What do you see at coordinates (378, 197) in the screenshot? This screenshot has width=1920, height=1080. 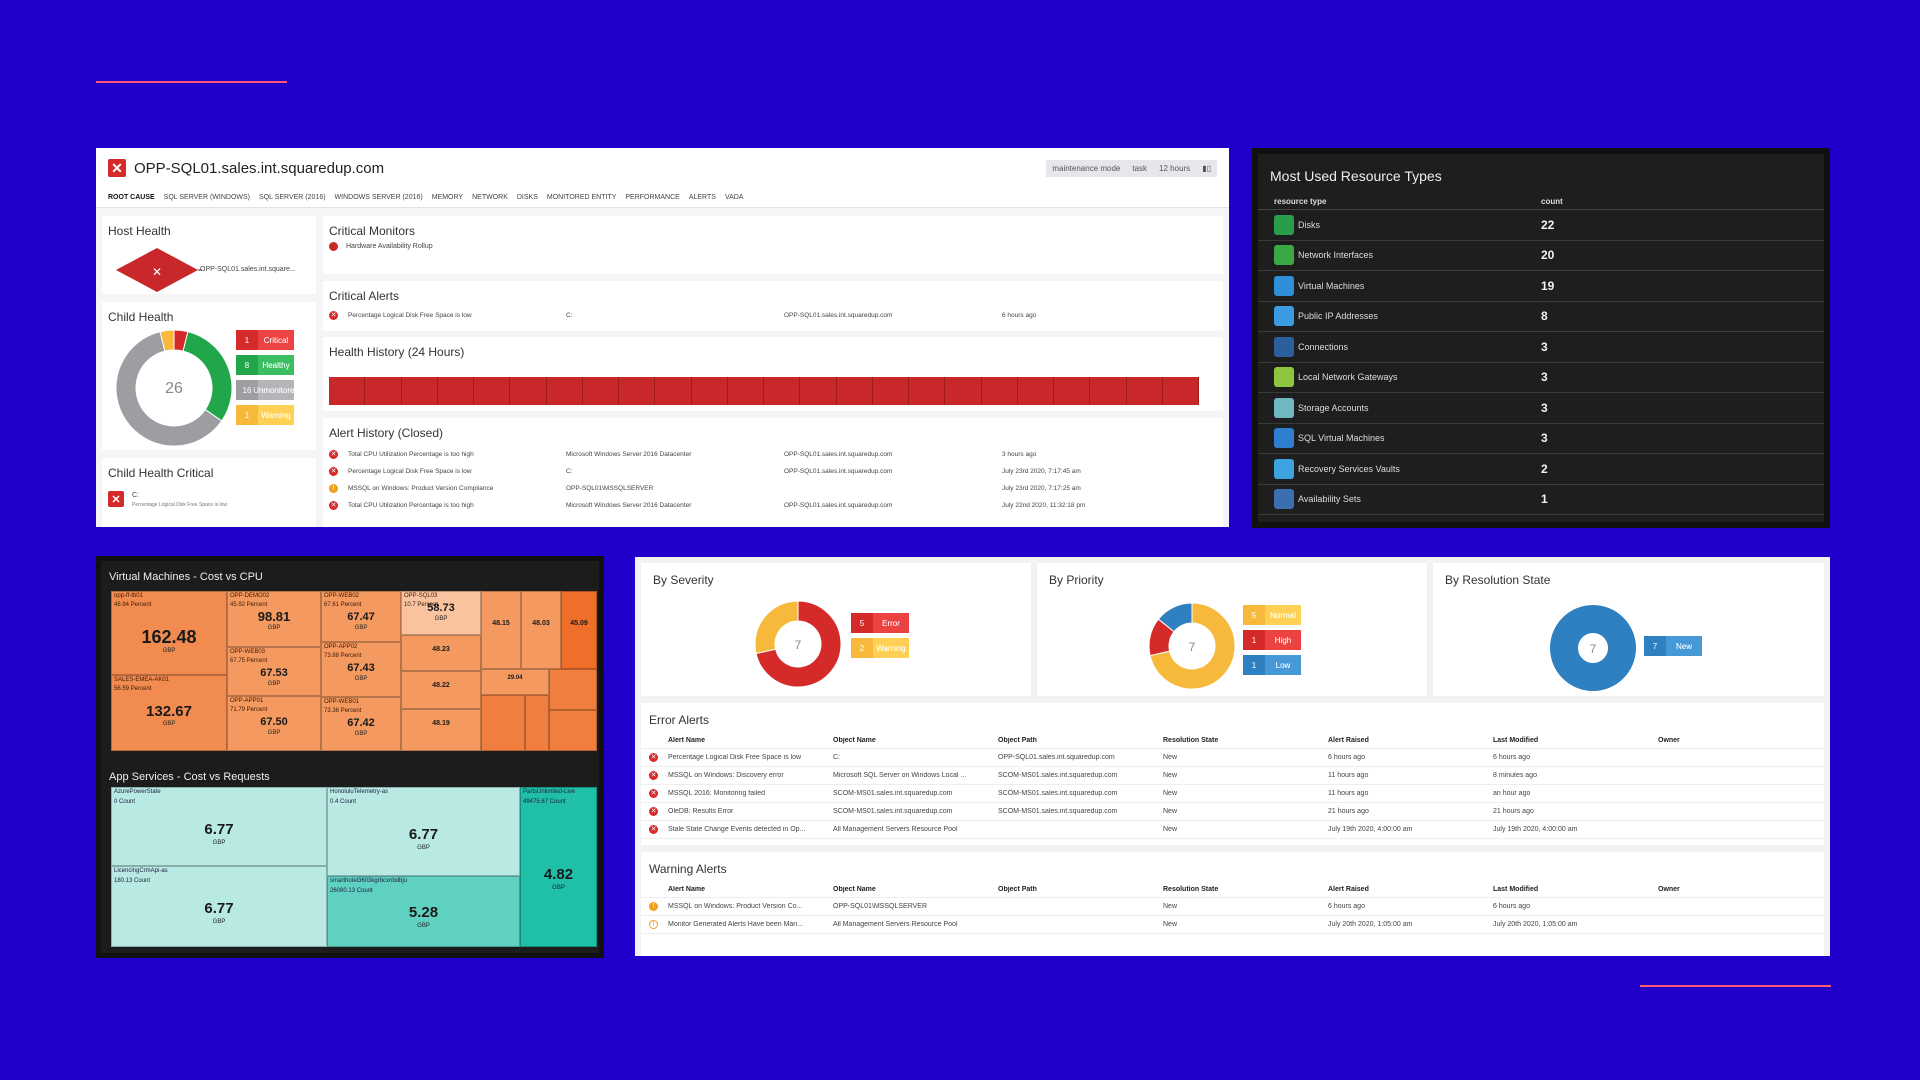 I see `tab-3: WINDOWS SERVER (2016)` at bounding box center [378, 197].